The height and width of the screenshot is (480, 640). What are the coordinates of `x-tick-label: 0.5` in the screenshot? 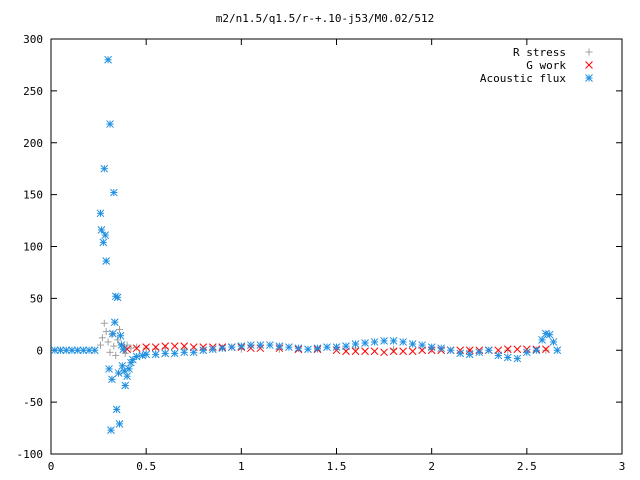 It's located at (146, 466).